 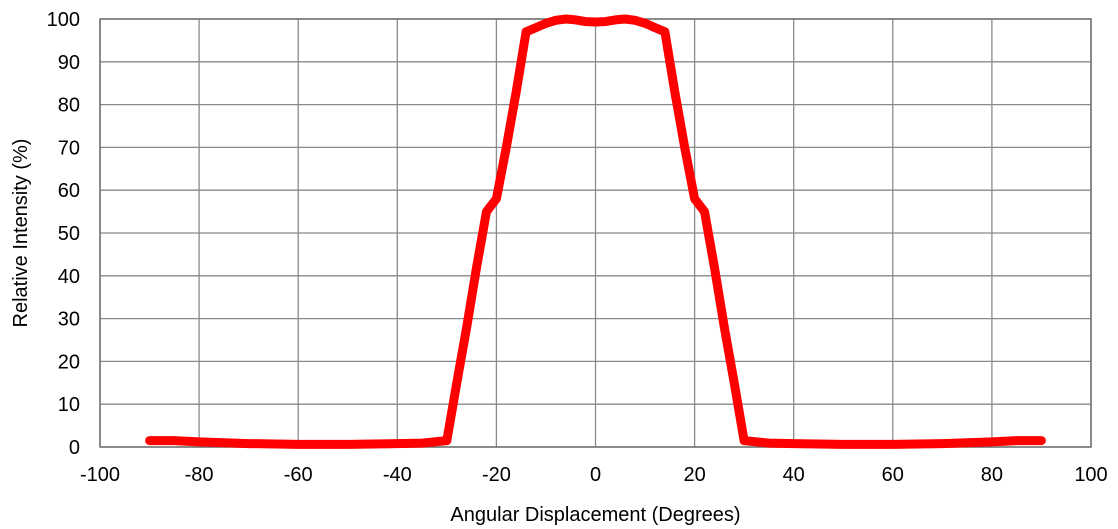 What do you see at coordinates (69, 362) in the screenshot?
I see `y-tick-label: 20` at bounding box center [69, 362].